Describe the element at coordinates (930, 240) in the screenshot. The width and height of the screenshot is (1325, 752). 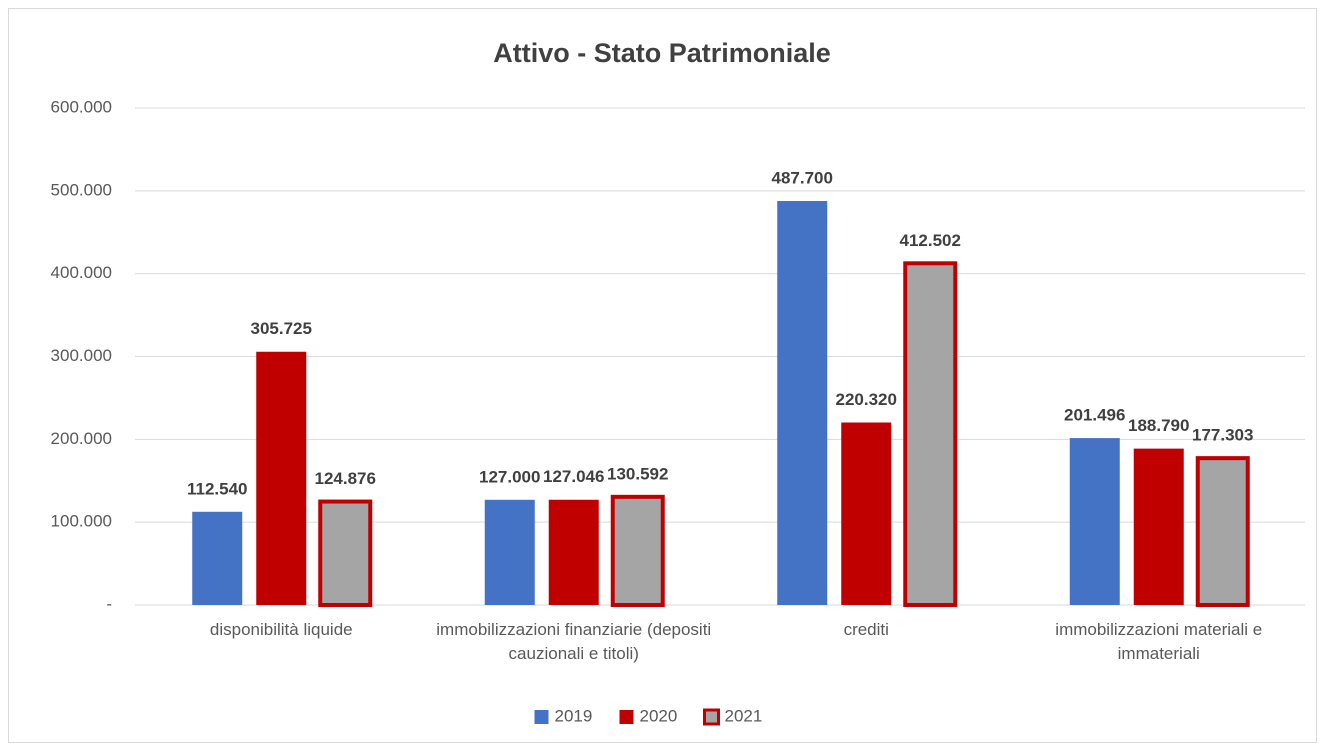
I see `data-label: 412.502` at that location.